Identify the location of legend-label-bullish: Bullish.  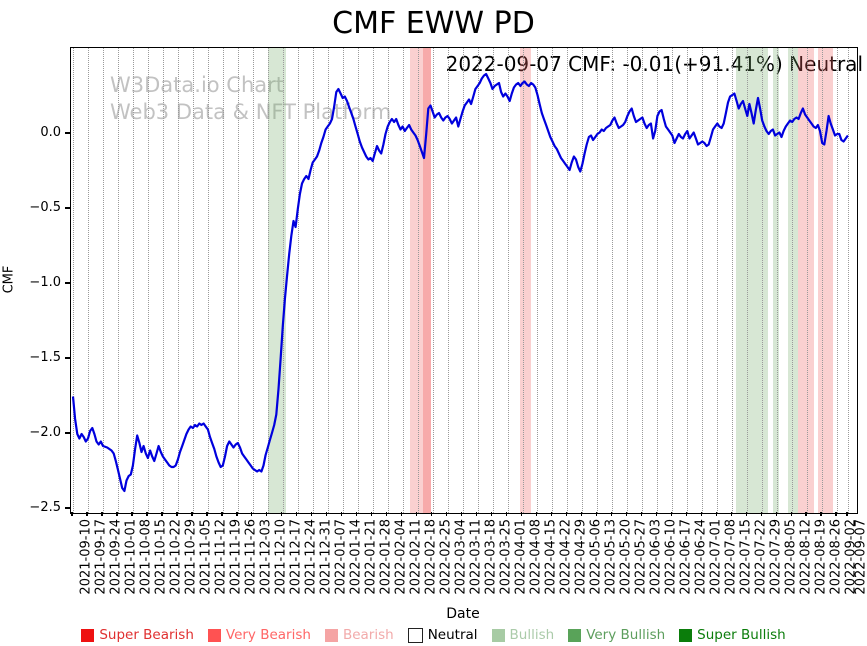
(532, 635).